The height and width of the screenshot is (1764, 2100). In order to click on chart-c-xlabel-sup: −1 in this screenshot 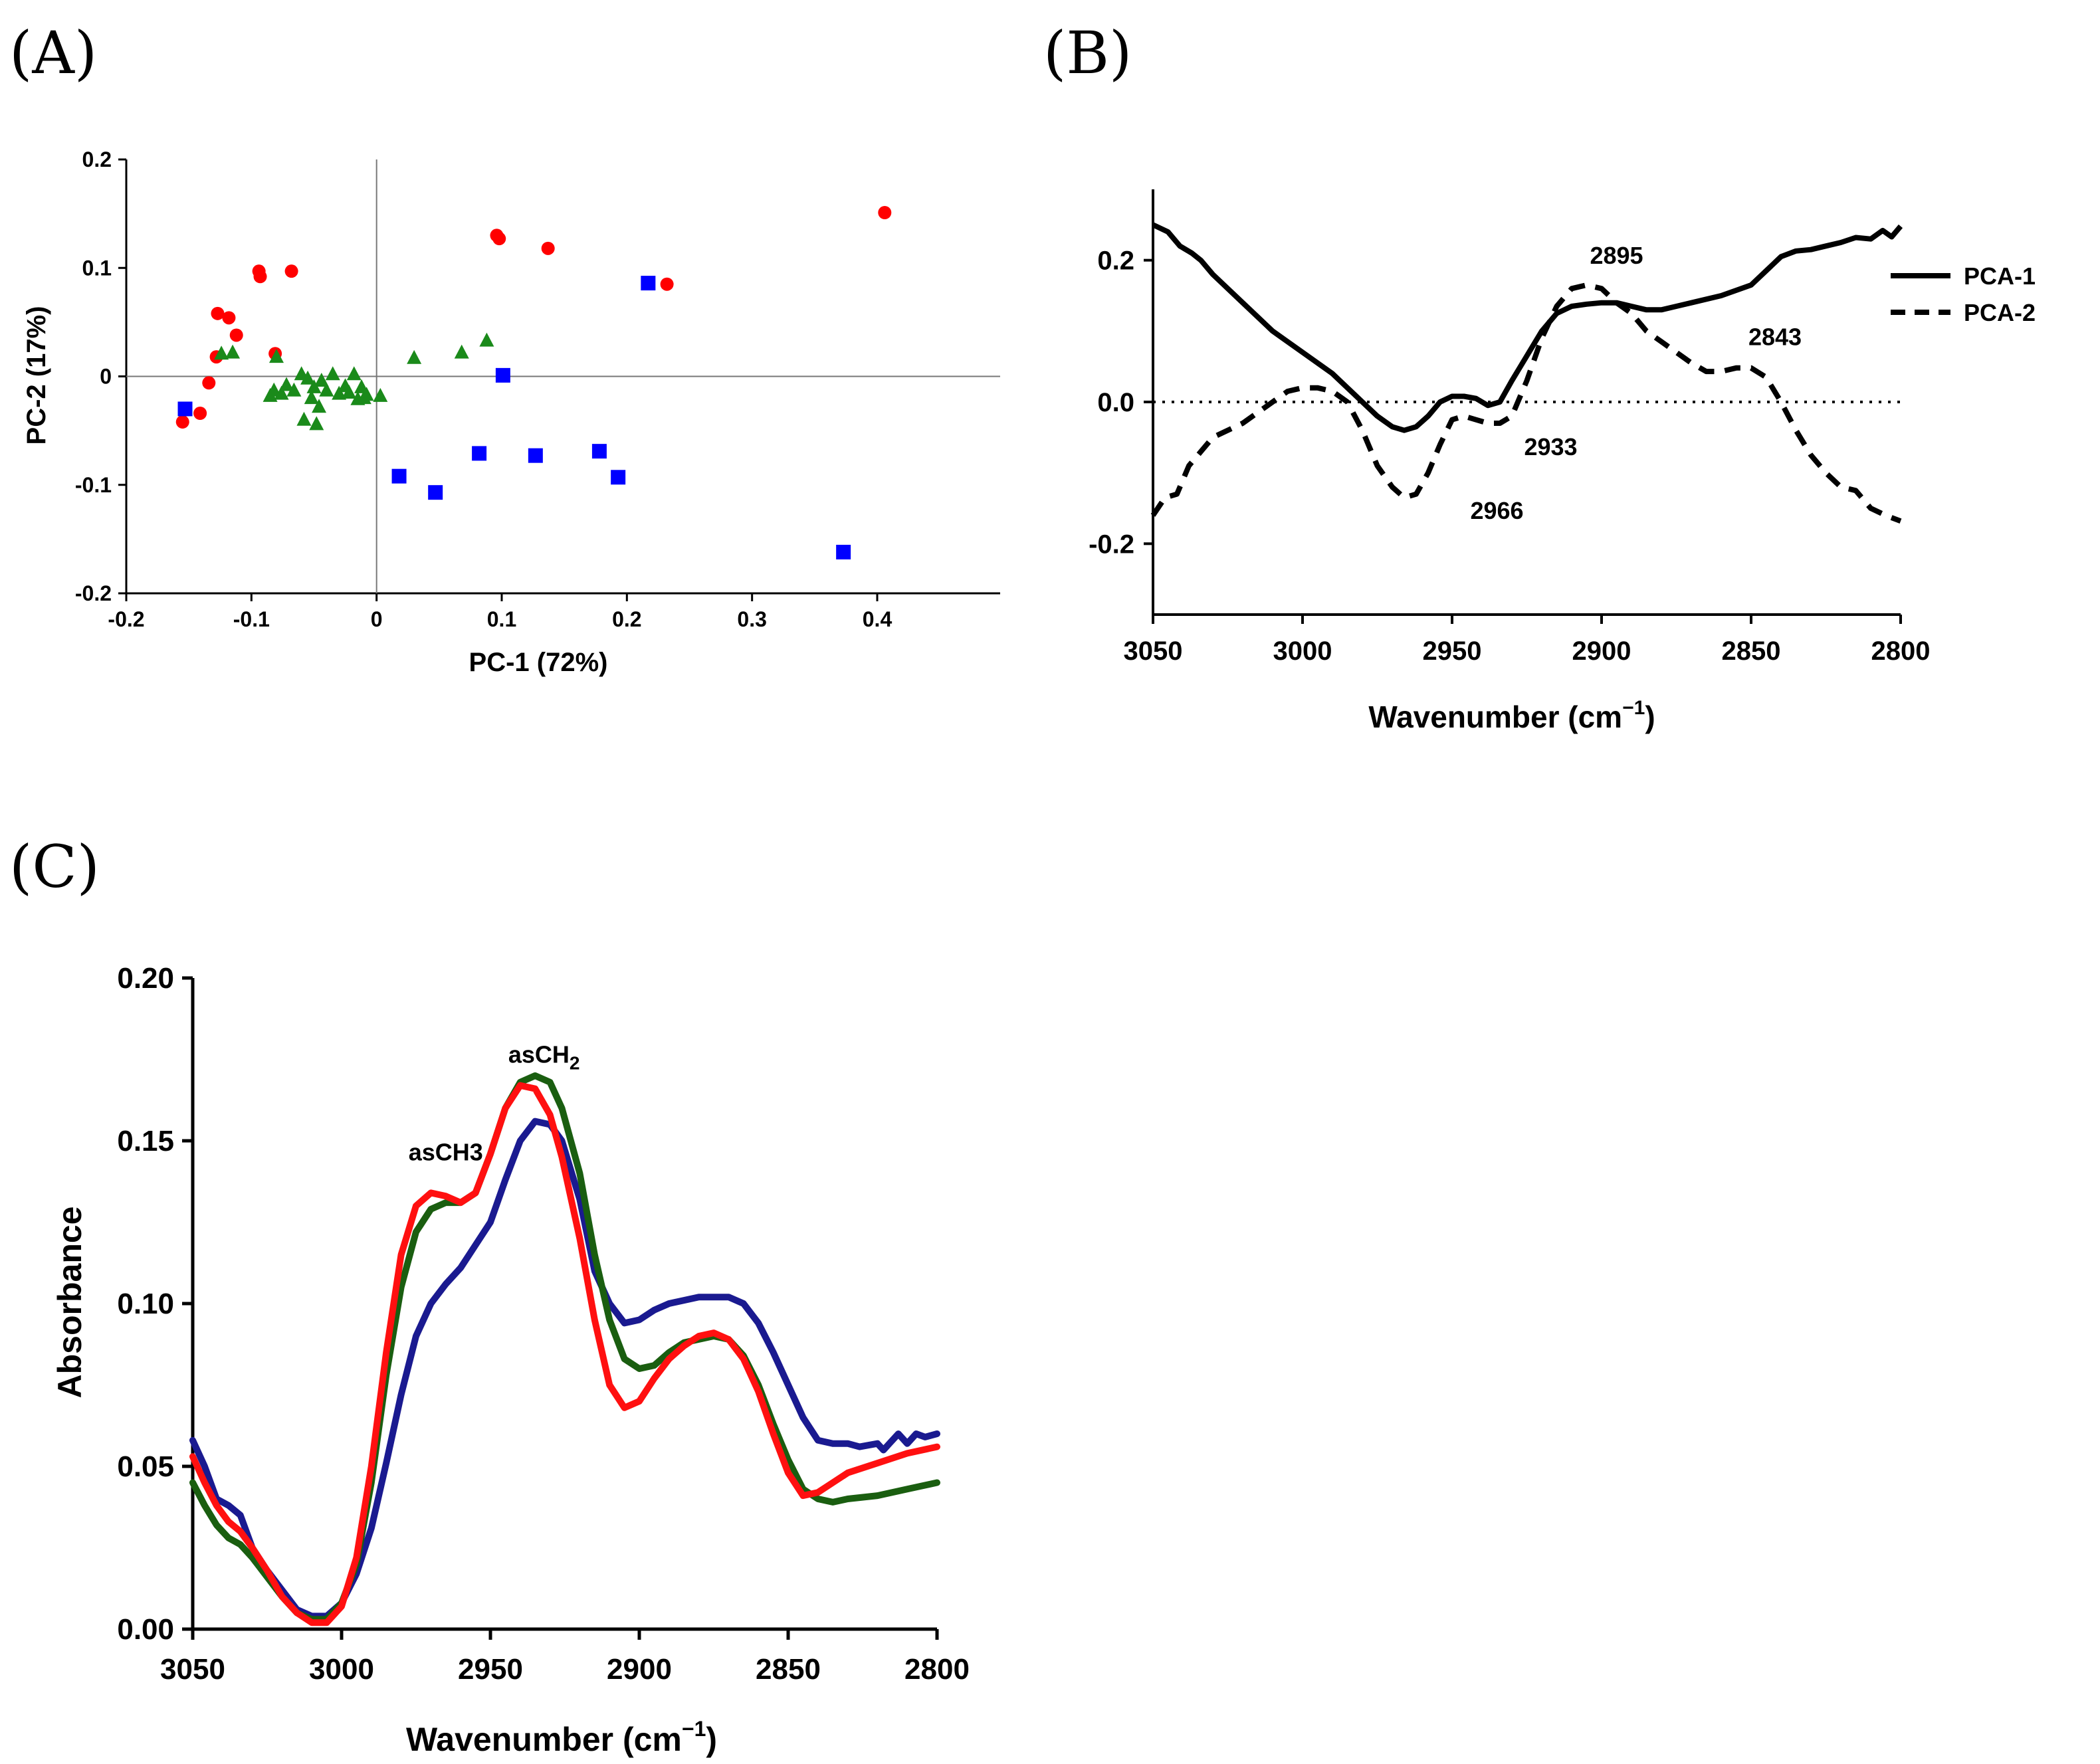, I will do `click(694, 1729)`.